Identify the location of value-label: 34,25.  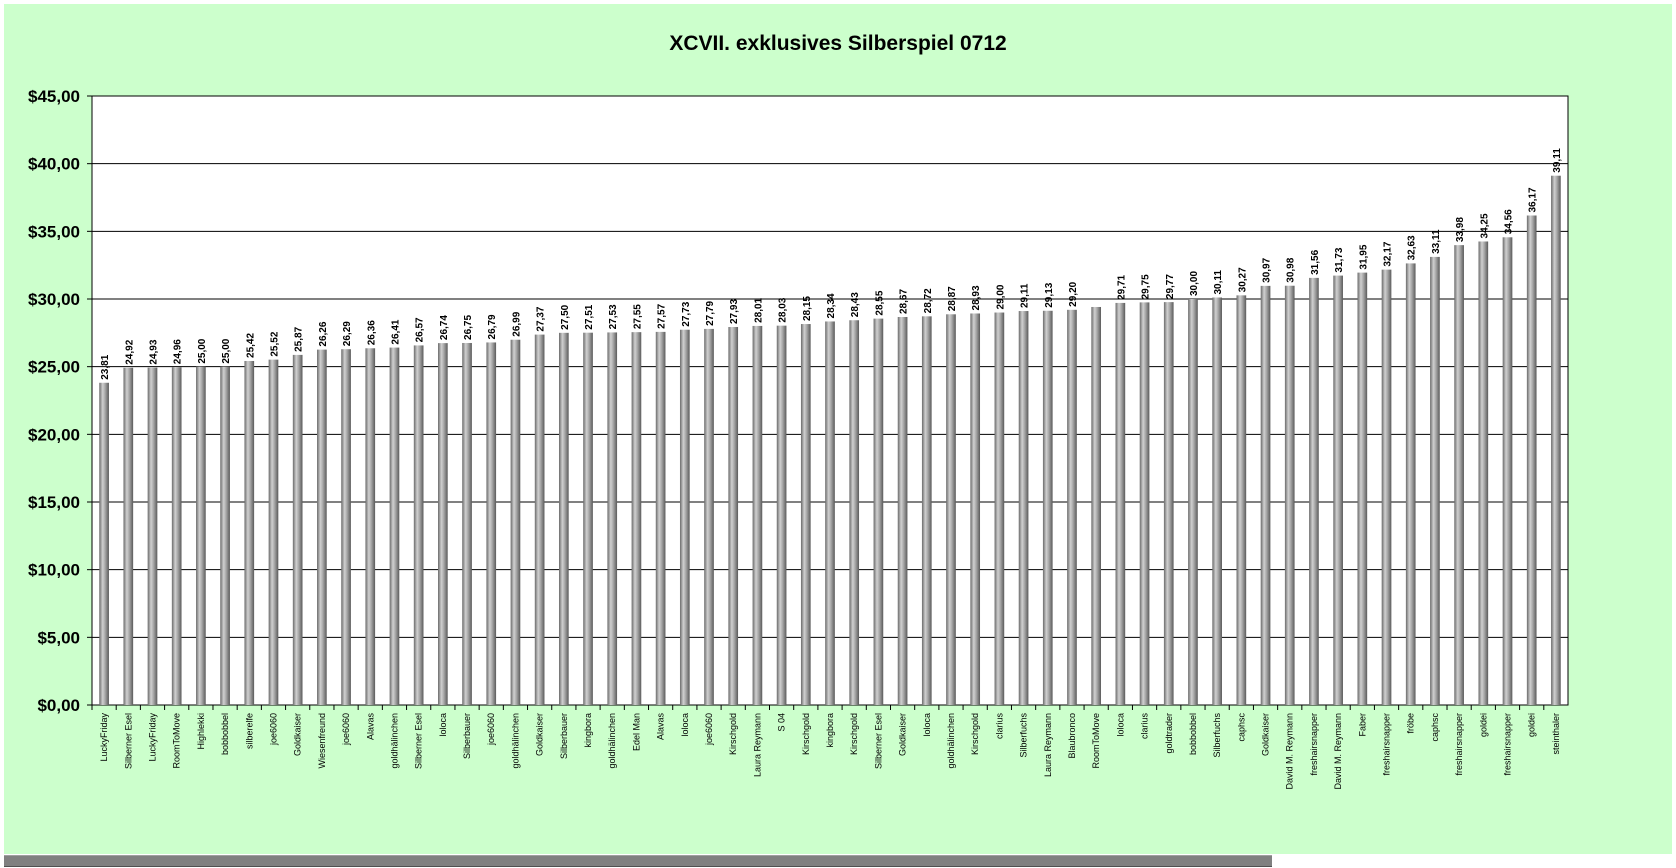
(1484, 225).